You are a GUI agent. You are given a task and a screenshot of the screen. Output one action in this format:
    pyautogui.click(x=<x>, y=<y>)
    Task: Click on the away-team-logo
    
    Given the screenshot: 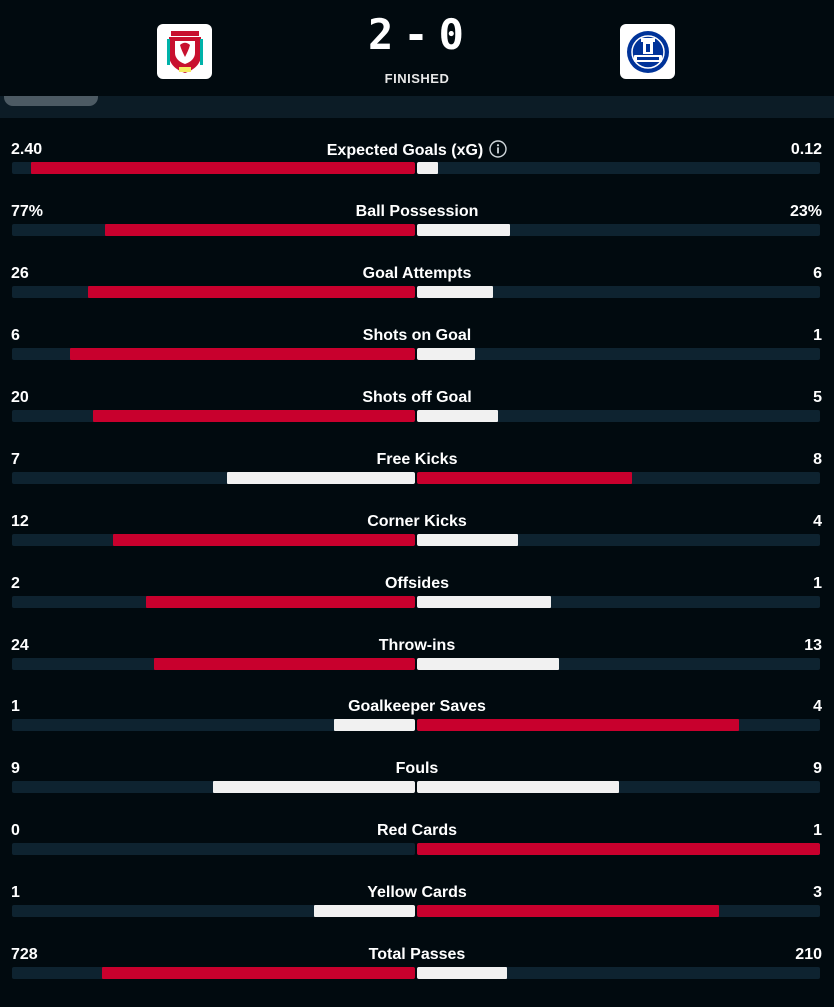 What is the action you would take?
    pyautogui.click(x=647, y=51)
    